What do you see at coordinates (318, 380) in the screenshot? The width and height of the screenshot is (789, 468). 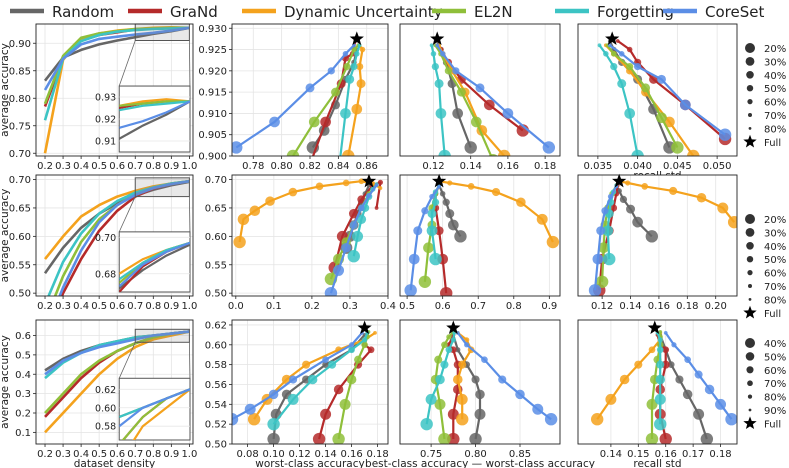 I see `series-forgetting` at bounding box center [318, 380].